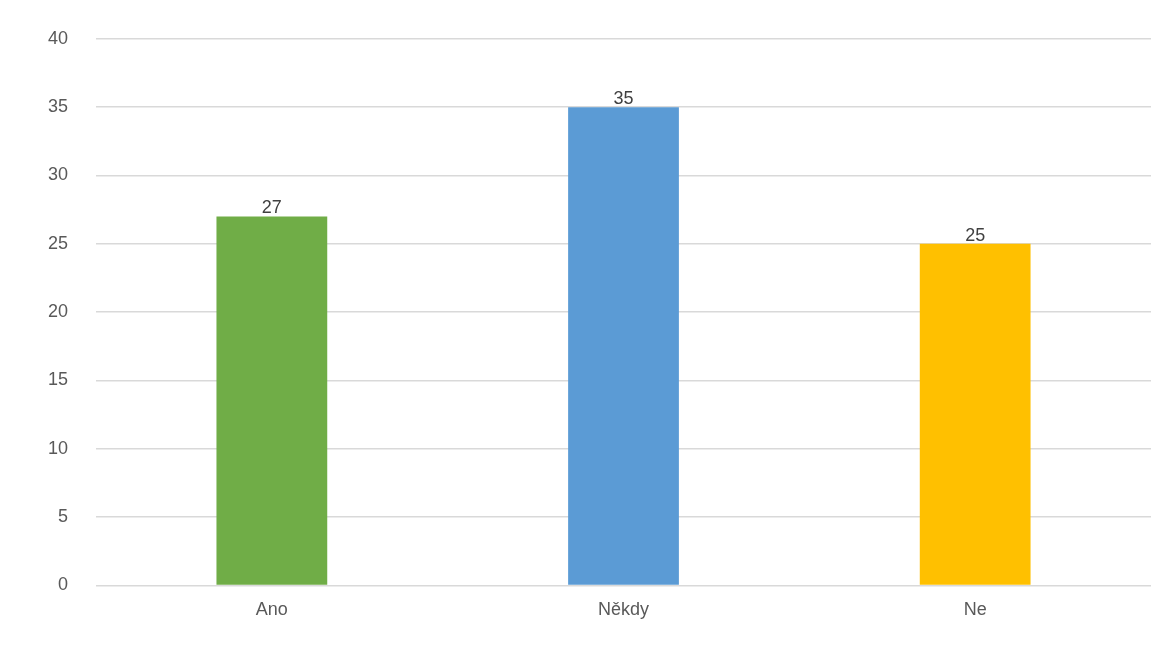  I want to click on y-tick-label: 15, so click(58, 379).